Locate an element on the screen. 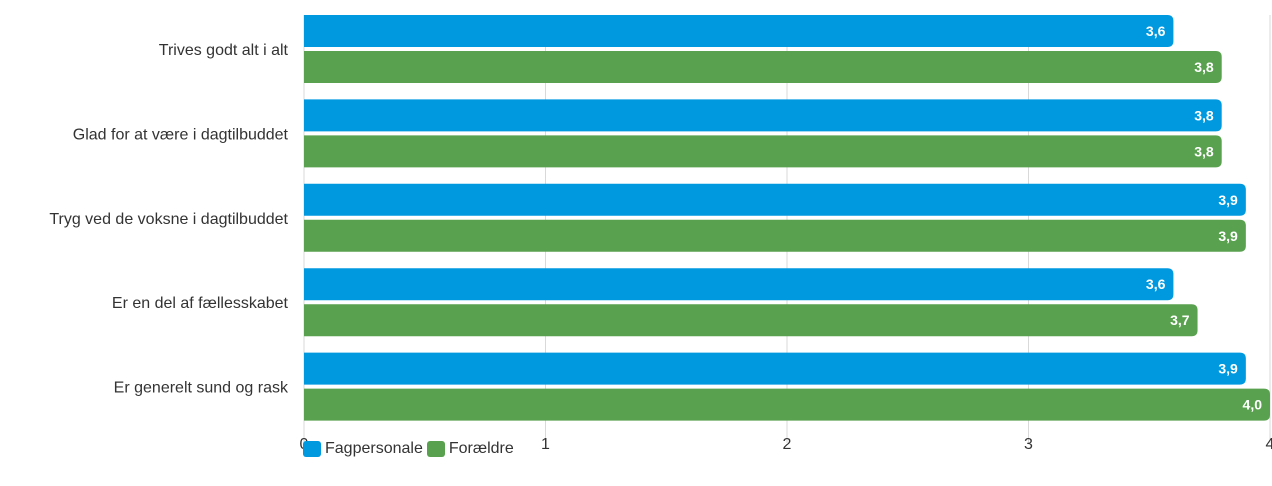  category-label: Trives godt alt i alt is located at coordinates (224, 50).